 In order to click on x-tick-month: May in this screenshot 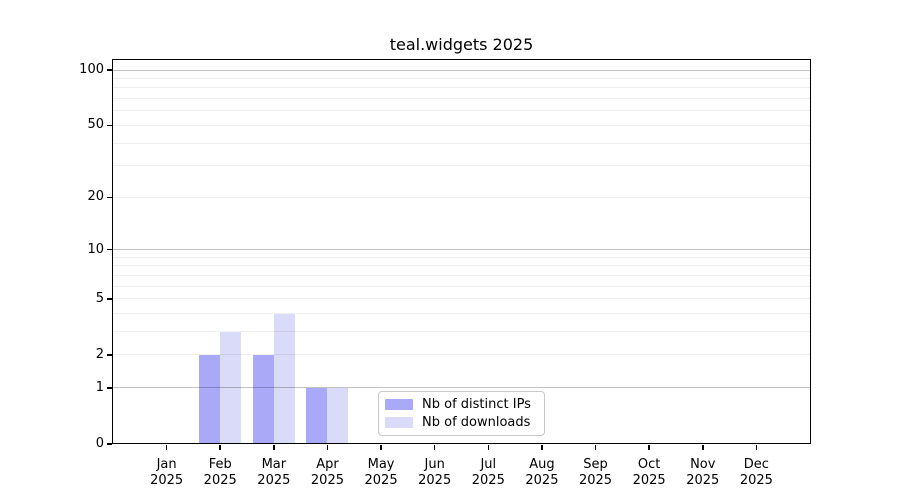, I will do `click(381, 464)`.